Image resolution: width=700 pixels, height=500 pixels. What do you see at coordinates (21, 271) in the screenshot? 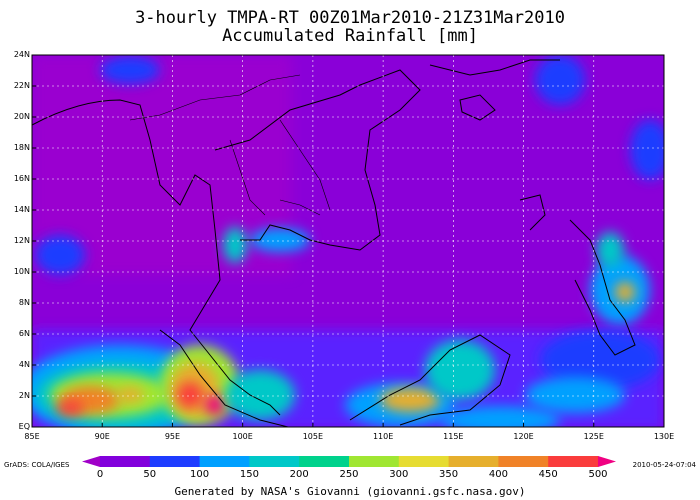
I see `lat-tick-label: 10N` at bounding box center [21, 271].